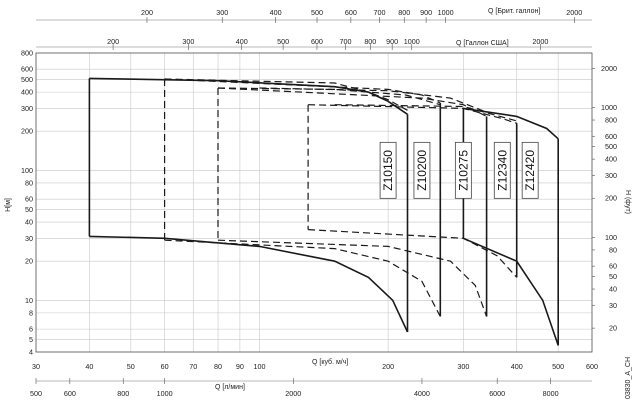 This screenshot has width=637, height=408. I want to click on x-top-imp-tick-label: 200, so click(147, 12).